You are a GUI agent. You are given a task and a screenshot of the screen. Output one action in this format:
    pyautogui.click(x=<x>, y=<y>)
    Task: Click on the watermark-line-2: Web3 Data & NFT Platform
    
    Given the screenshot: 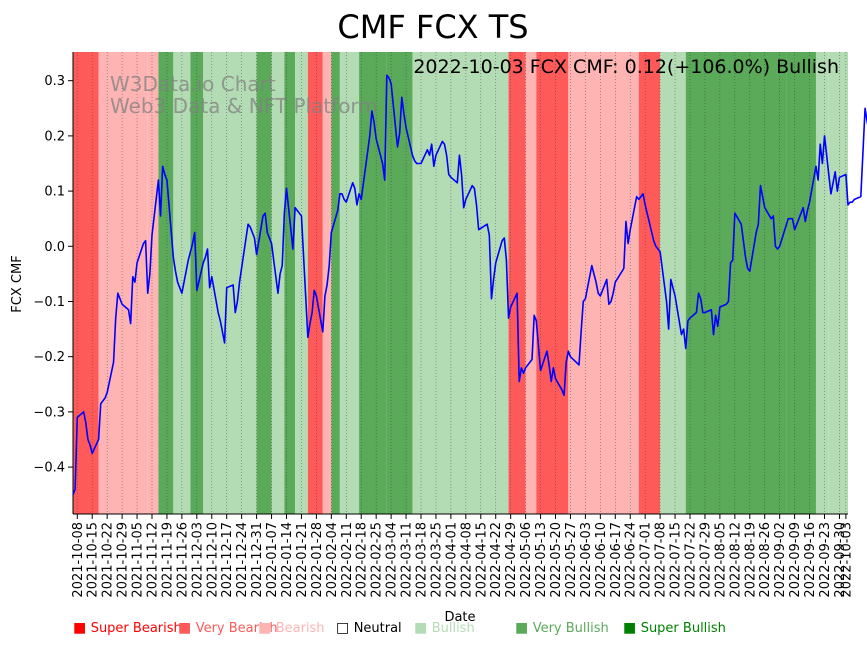 What is the action you would take?
    pyautogui.click(x=244, y=106)
    